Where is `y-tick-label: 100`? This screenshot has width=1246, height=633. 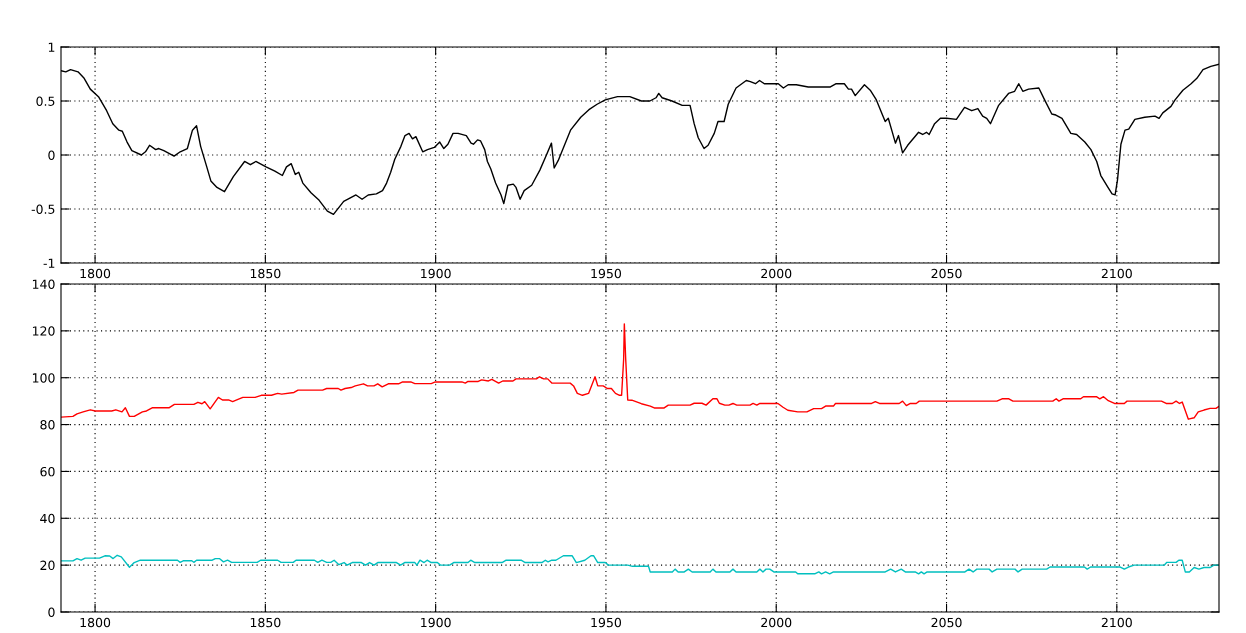
y-tick-label: 100 is located at coordinates (43, 378).